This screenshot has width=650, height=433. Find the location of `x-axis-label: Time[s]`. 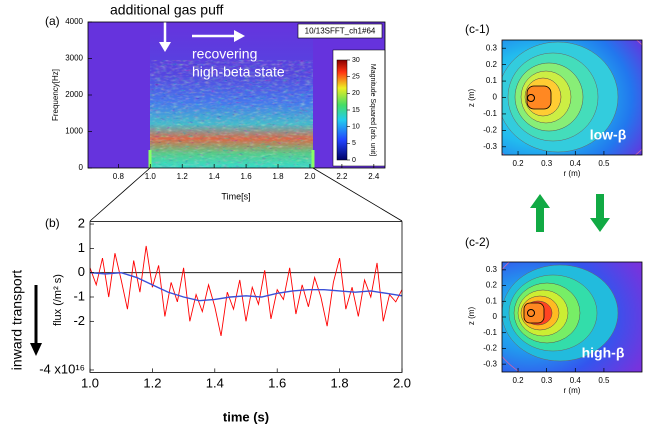

x-axis-label: Time[s] is located at coordinates (235, 196).